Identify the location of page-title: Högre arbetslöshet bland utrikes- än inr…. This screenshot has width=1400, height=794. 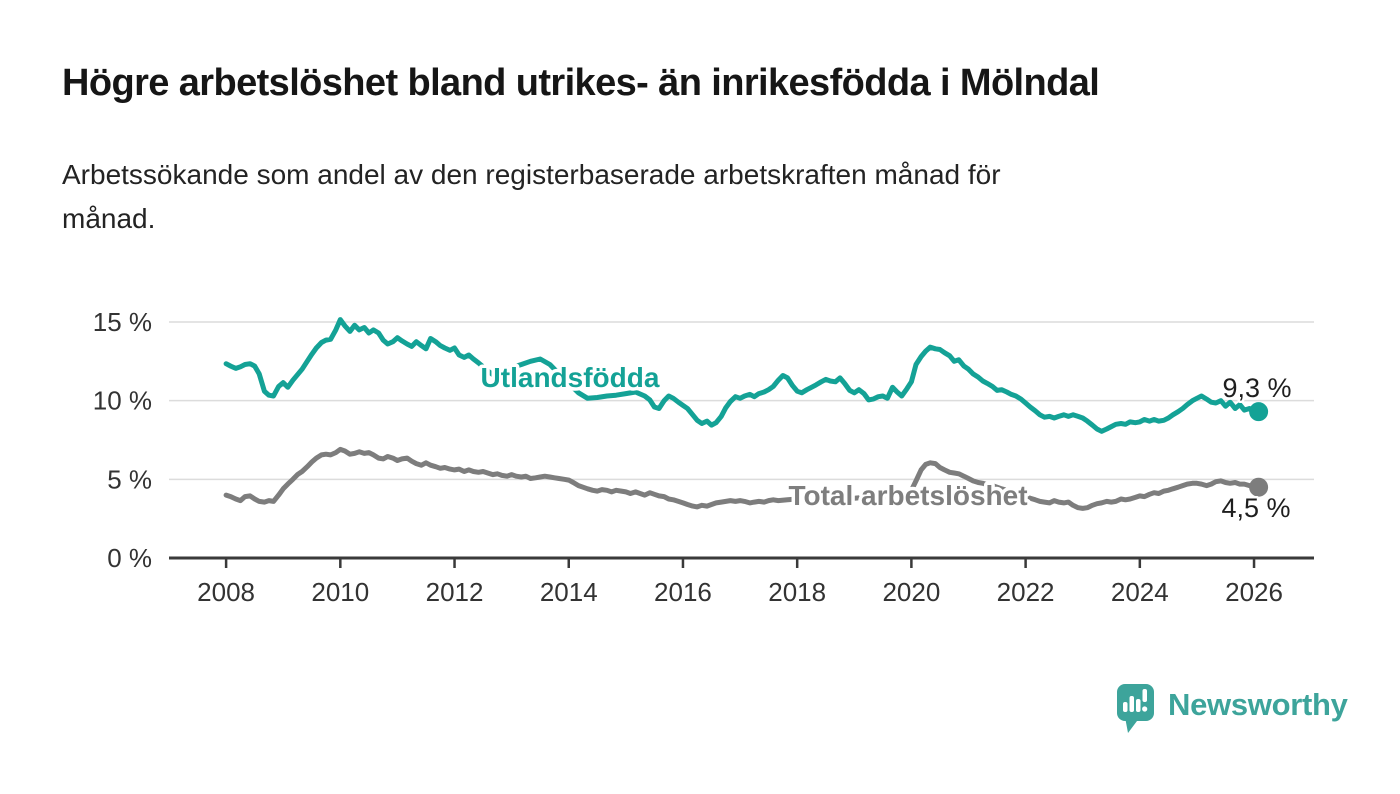
(581, 83).